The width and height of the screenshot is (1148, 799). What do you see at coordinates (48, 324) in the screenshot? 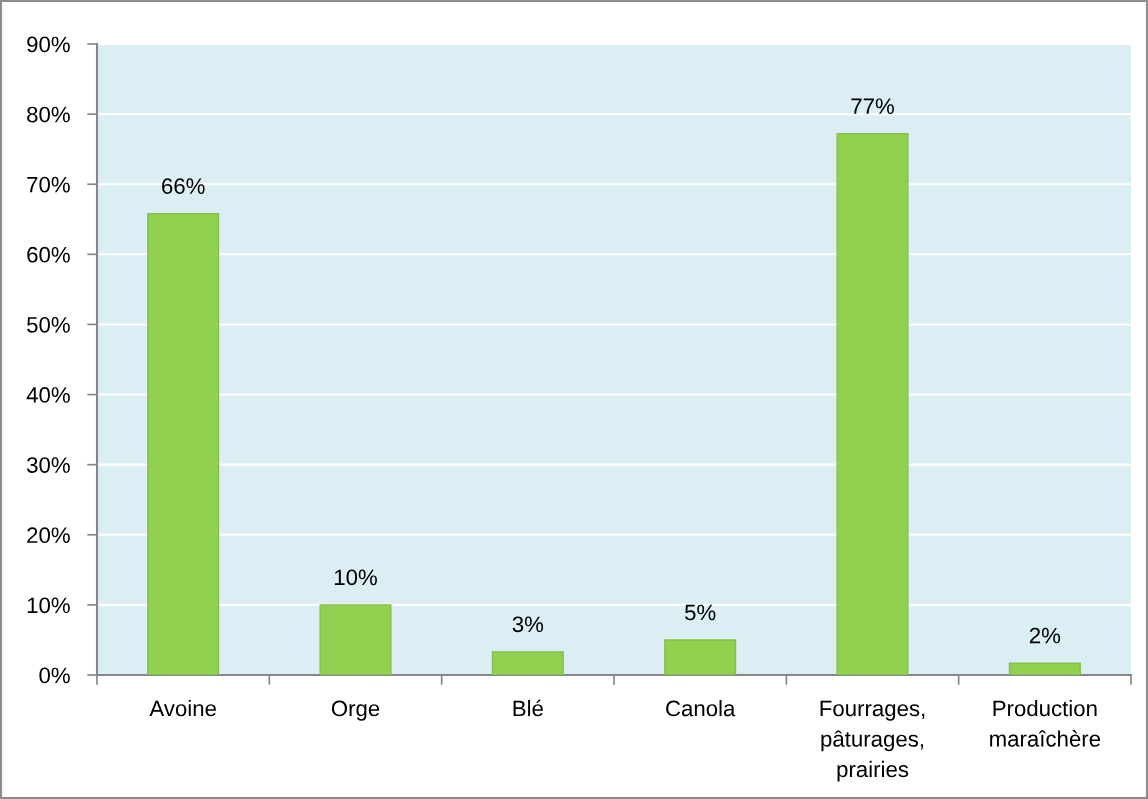
I see `y-tick-label: 50%` at bounding box center [48, 324].